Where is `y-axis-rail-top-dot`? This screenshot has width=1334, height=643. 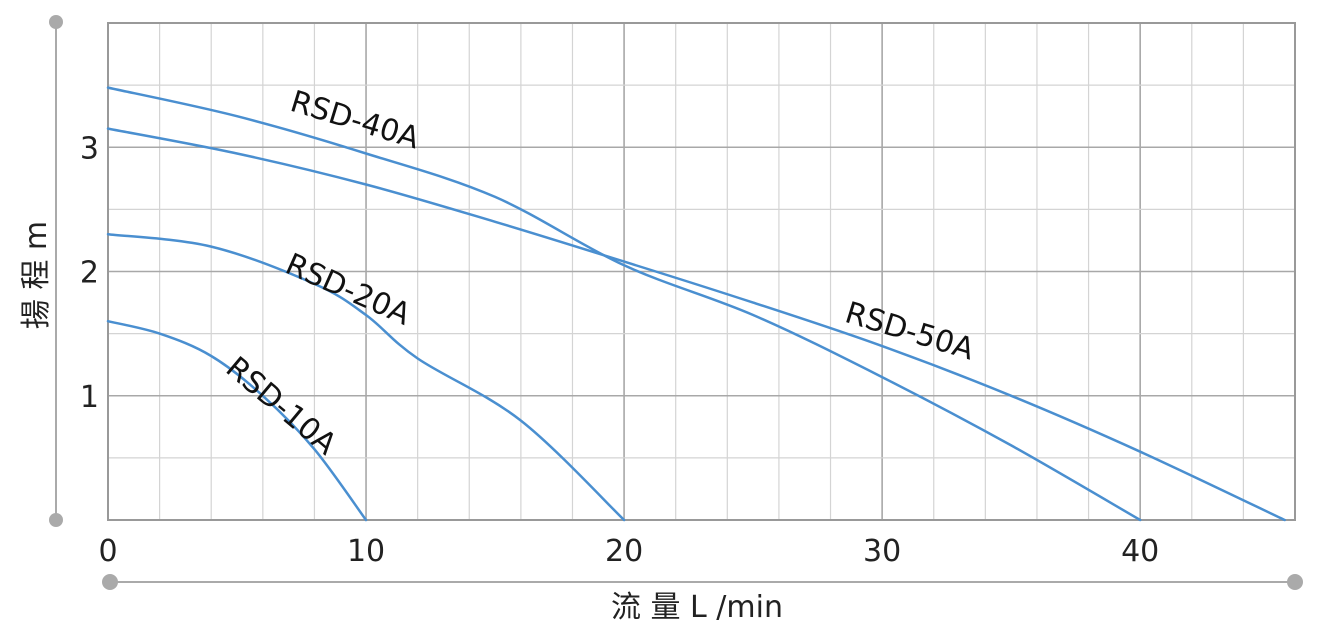 y-axis-rail-top-dot is located at coordinates (56, 22).